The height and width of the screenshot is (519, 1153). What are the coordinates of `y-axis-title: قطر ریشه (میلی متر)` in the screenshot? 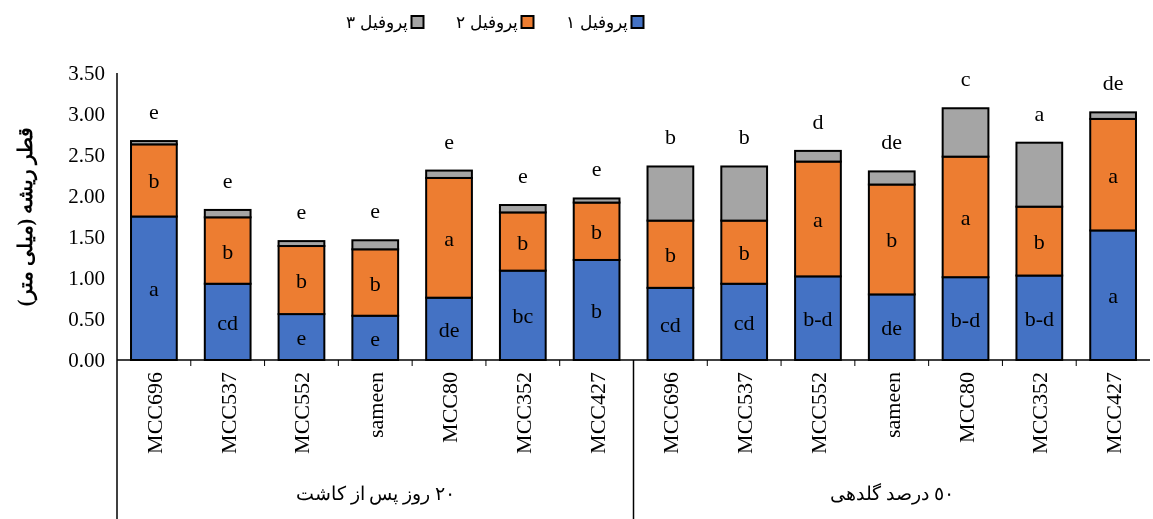 It's located at (26, 216).